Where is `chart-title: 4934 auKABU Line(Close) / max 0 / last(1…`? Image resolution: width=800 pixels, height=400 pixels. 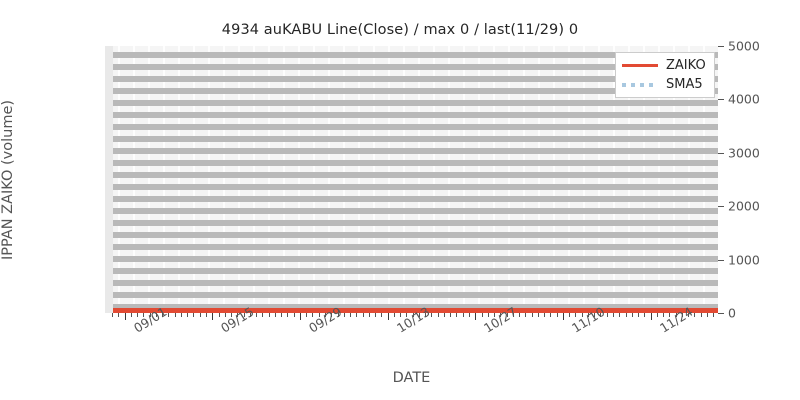 chart-title: 4934 auKABU Line(Close) / max 0 / last(1… is located at coordinates (400, 30).